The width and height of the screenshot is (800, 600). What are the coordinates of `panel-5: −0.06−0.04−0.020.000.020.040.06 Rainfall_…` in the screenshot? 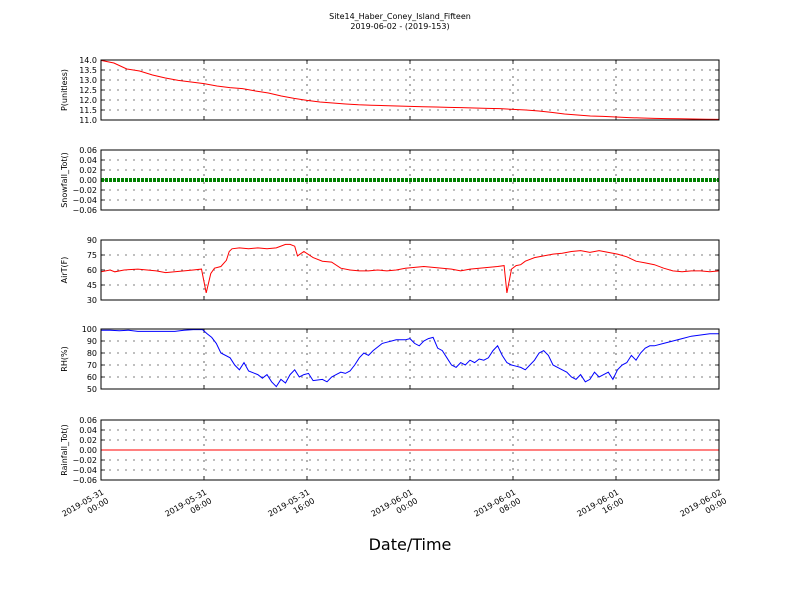 It's located at (390, 450).